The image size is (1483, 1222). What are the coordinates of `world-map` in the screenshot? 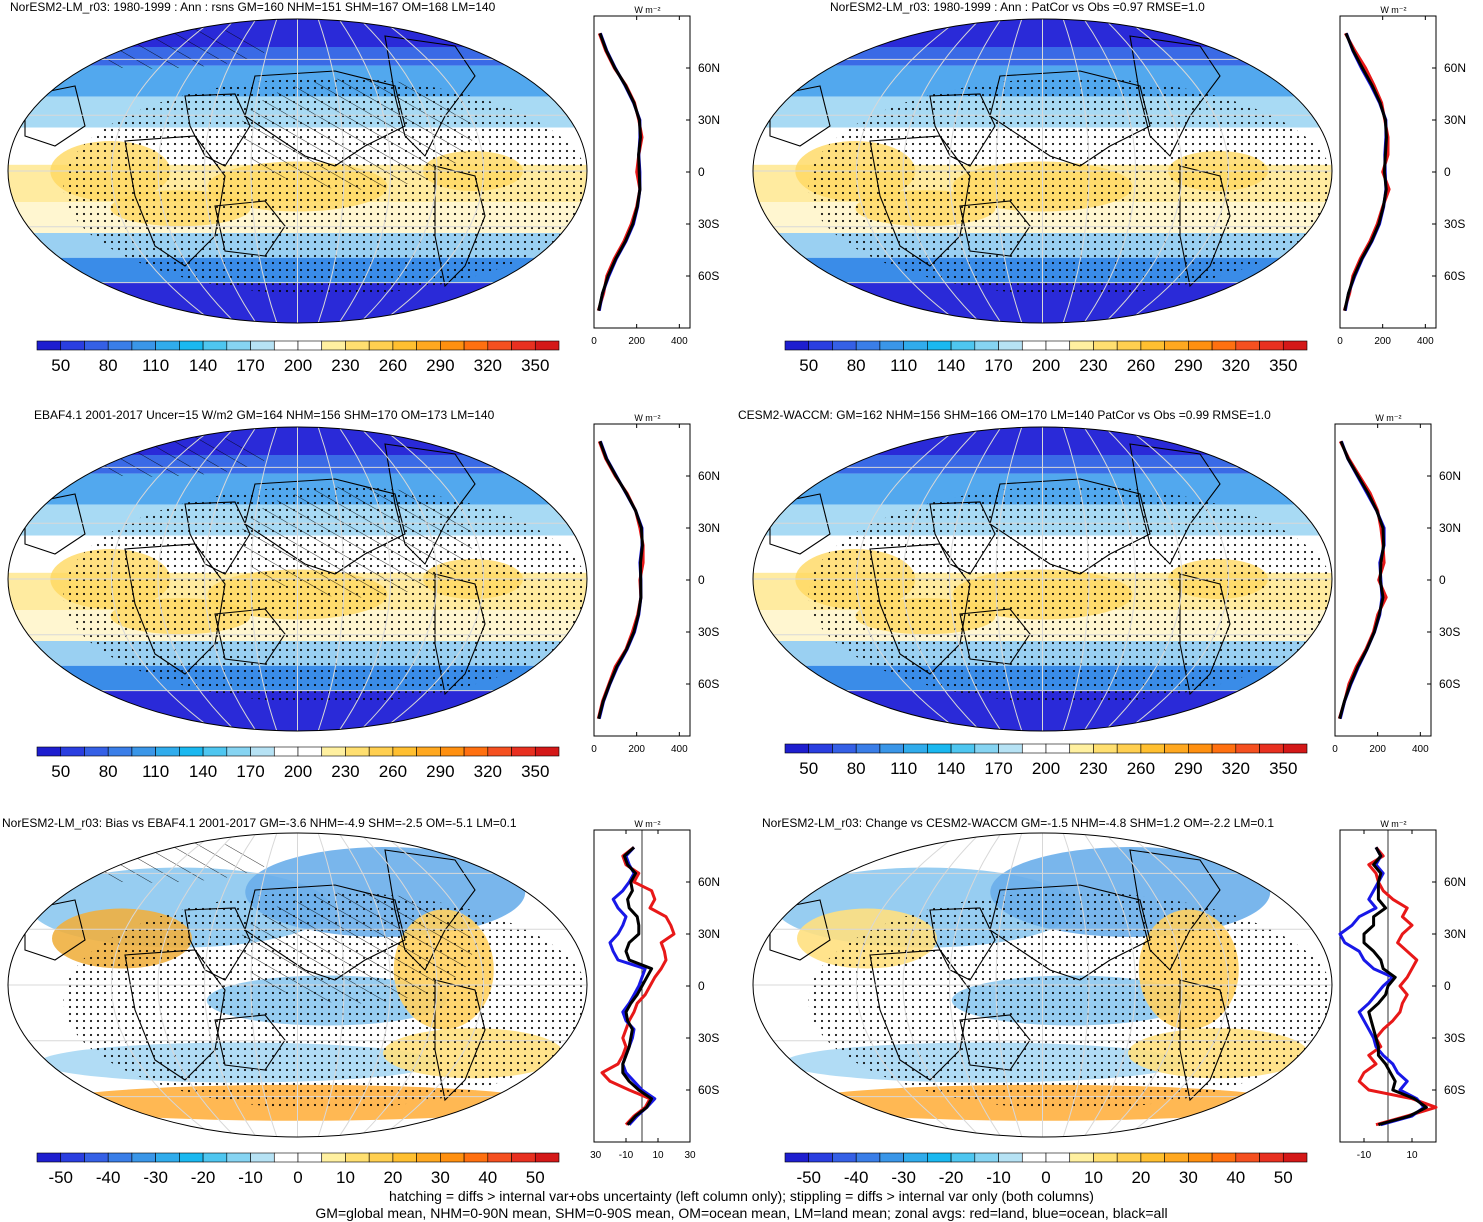 It's located at (1042, 171).